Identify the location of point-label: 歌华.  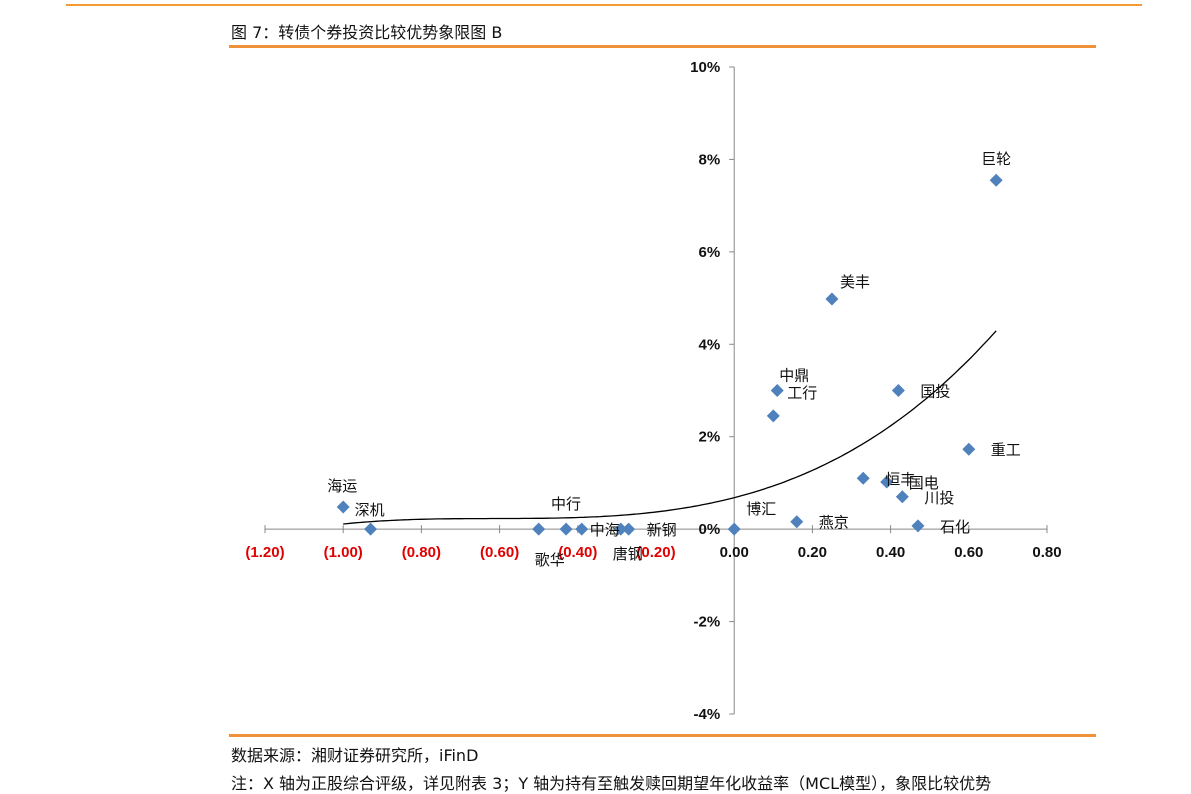
(550, 560).